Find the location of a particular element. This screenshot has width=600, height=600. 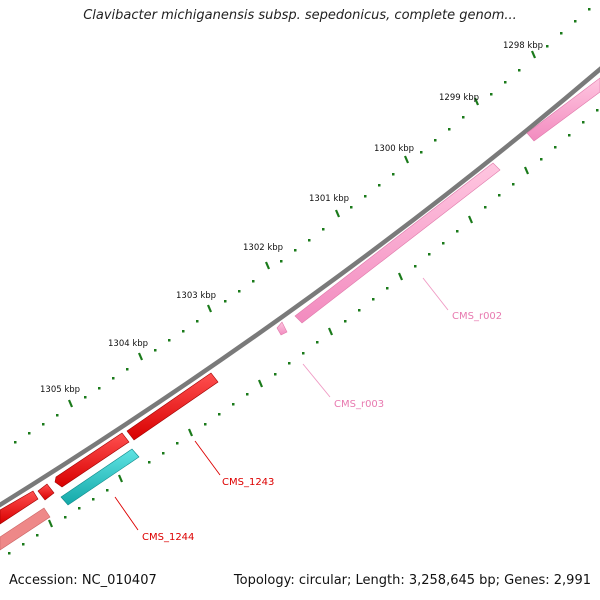

callout-line-cms-r002 is located at coordinates (435, 294).